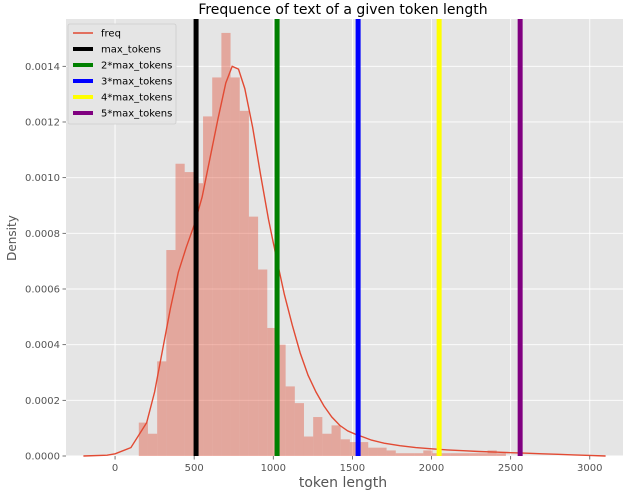  I want to click on x-tick-label: 2500, so click(510, 468).